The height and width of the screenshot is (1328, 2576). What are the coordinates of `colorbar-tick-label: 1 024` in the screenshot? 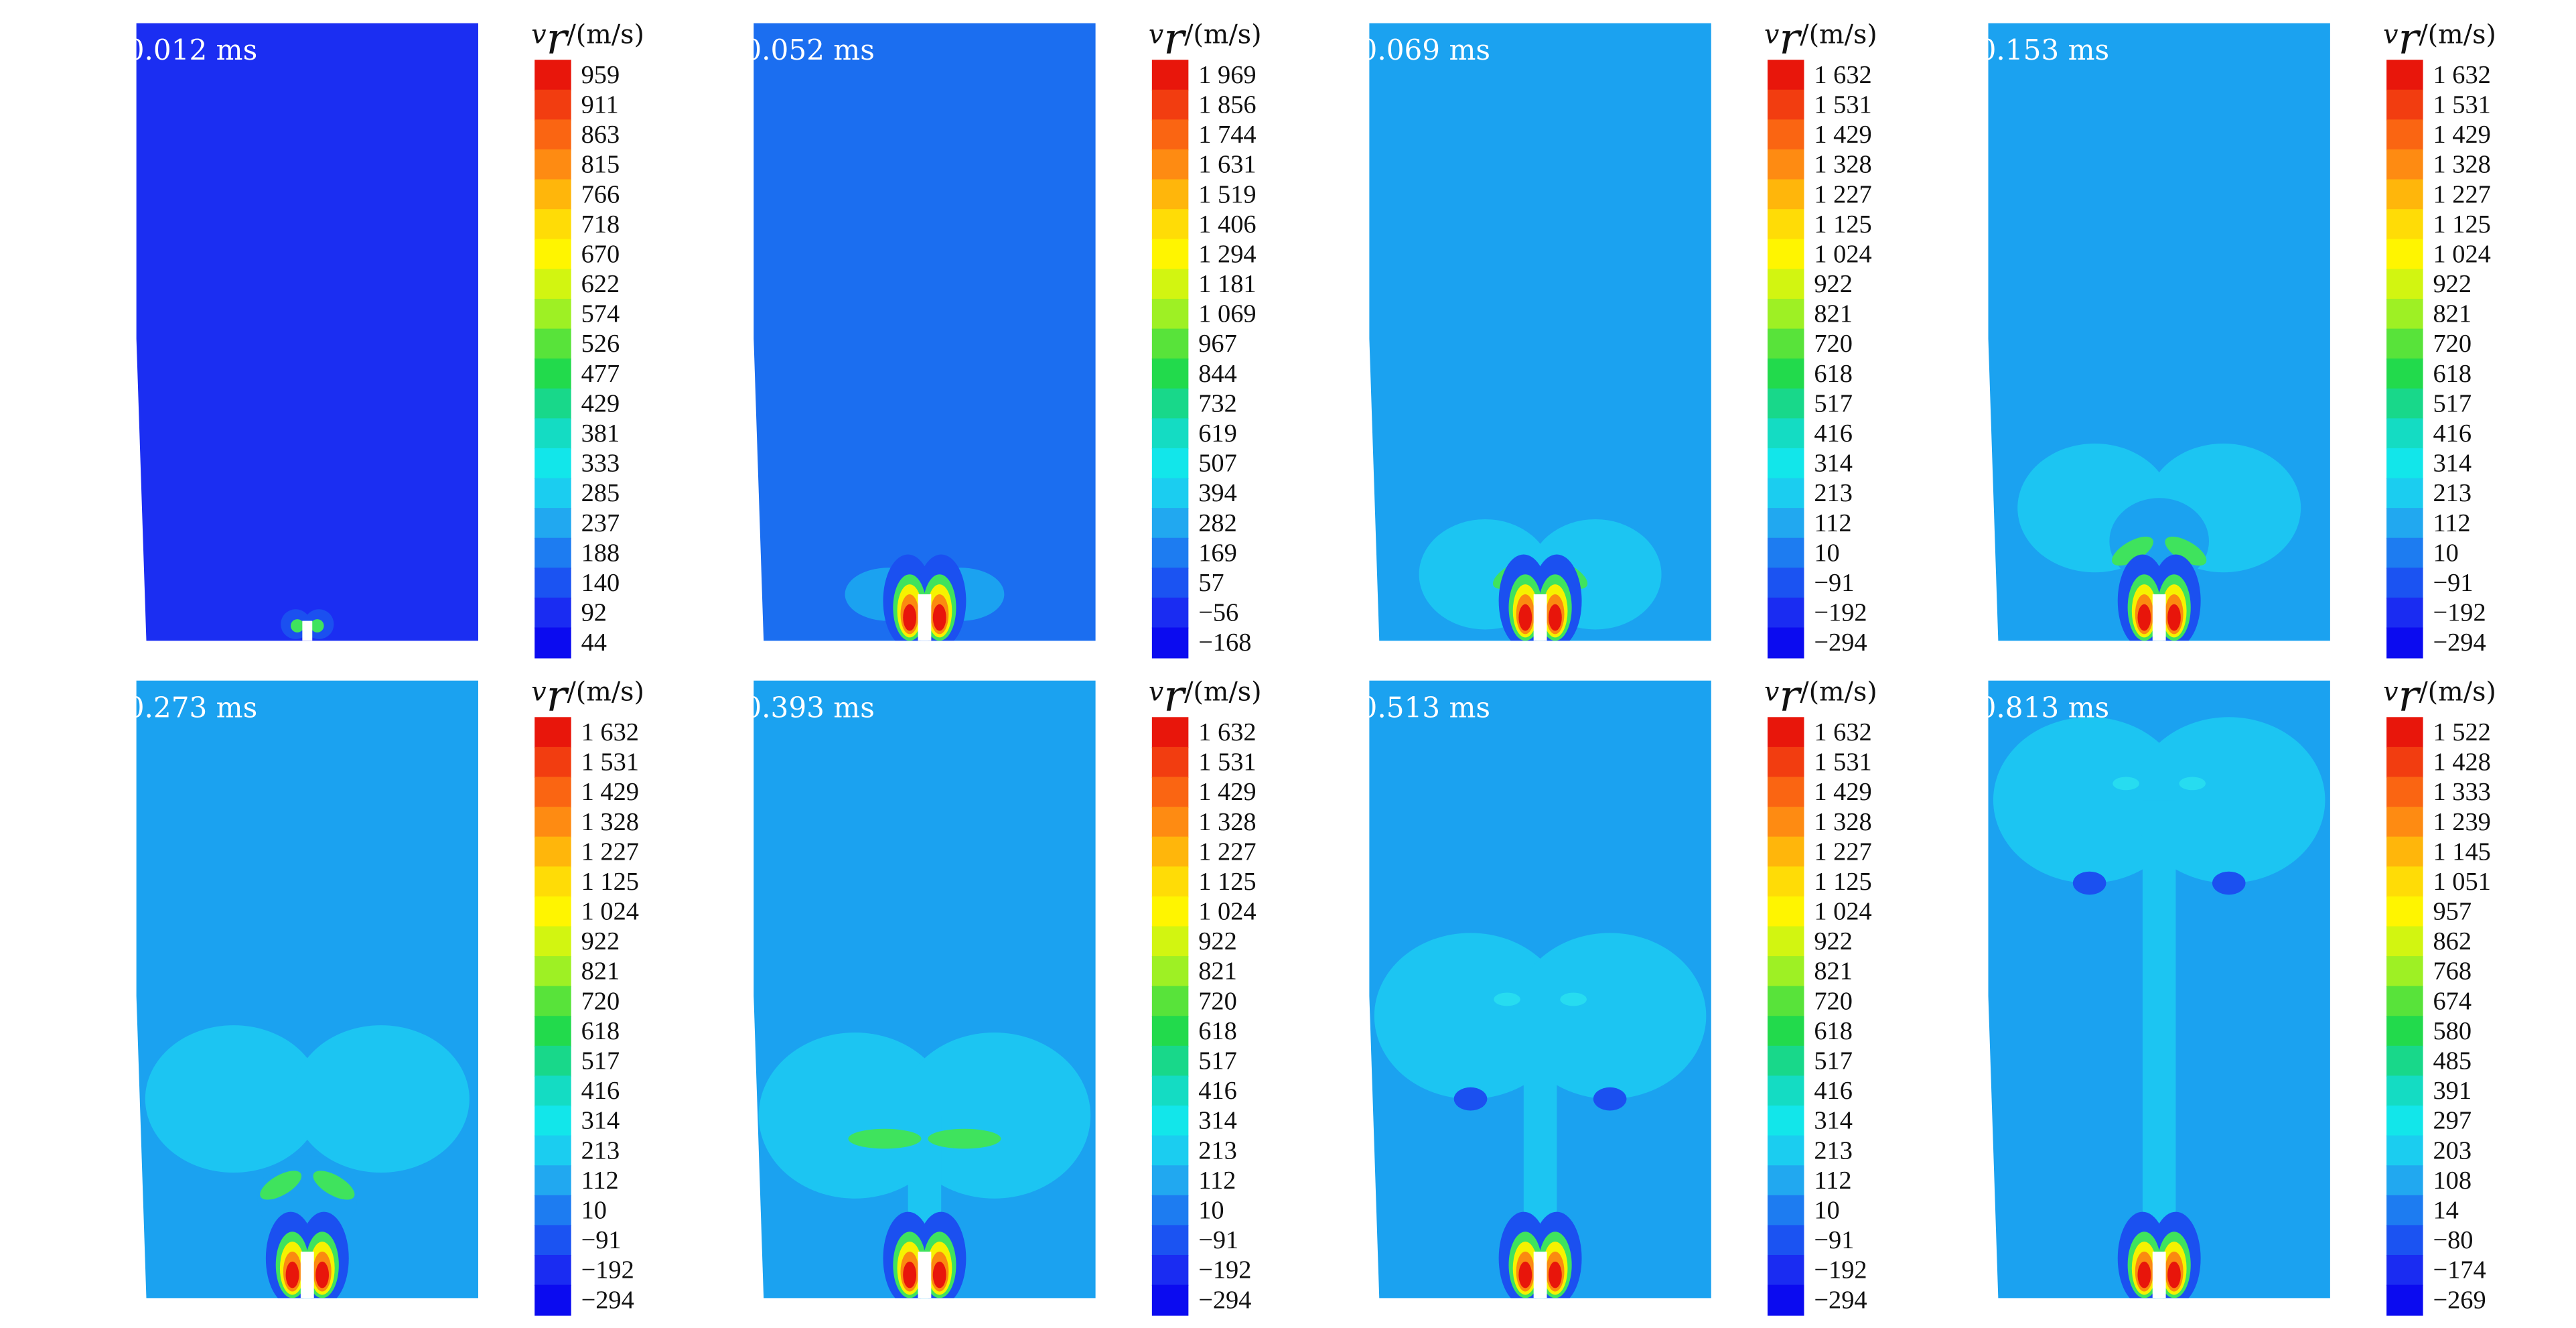 It's located at (610, 912).